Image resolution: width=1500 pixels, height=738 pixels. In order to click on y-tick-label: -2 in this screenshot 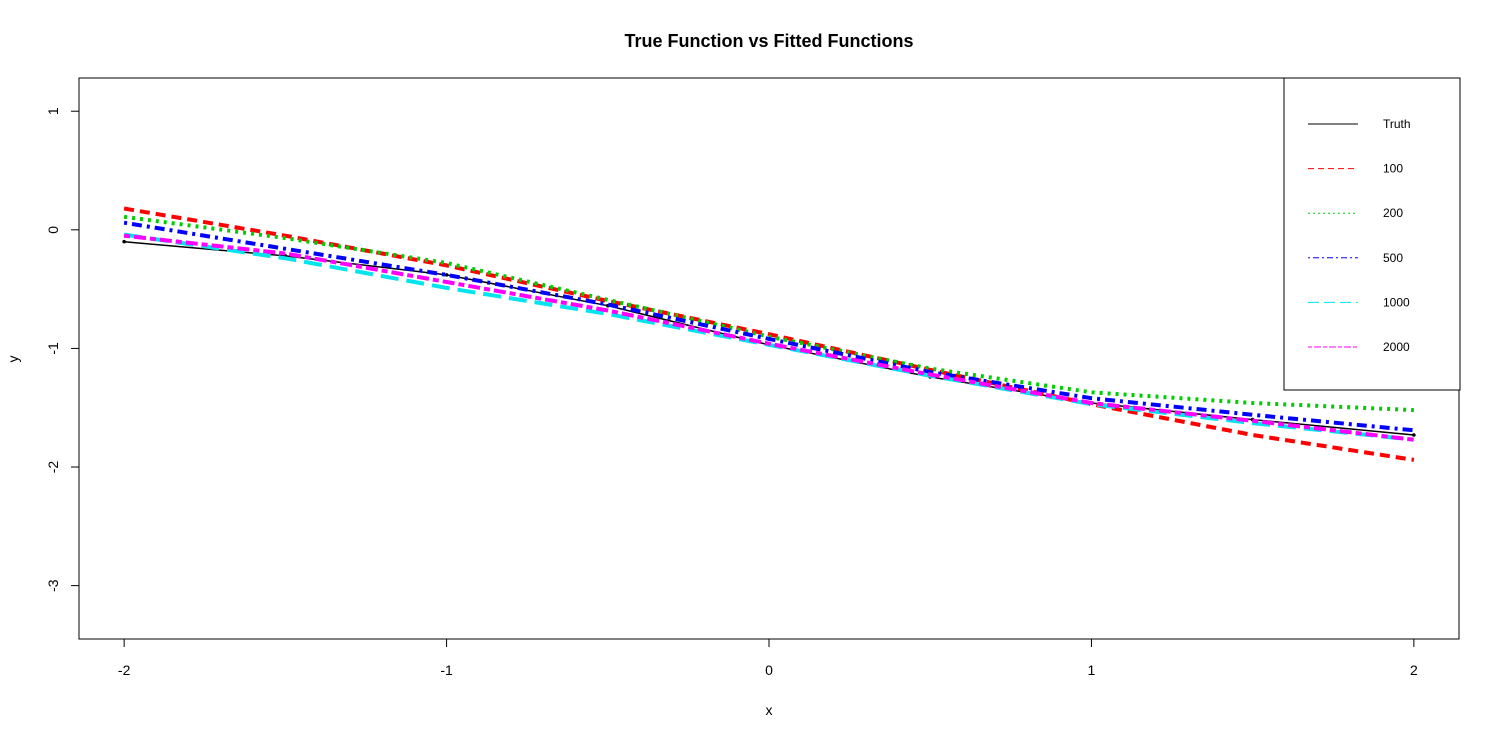, I will do `click(53, 467)`.